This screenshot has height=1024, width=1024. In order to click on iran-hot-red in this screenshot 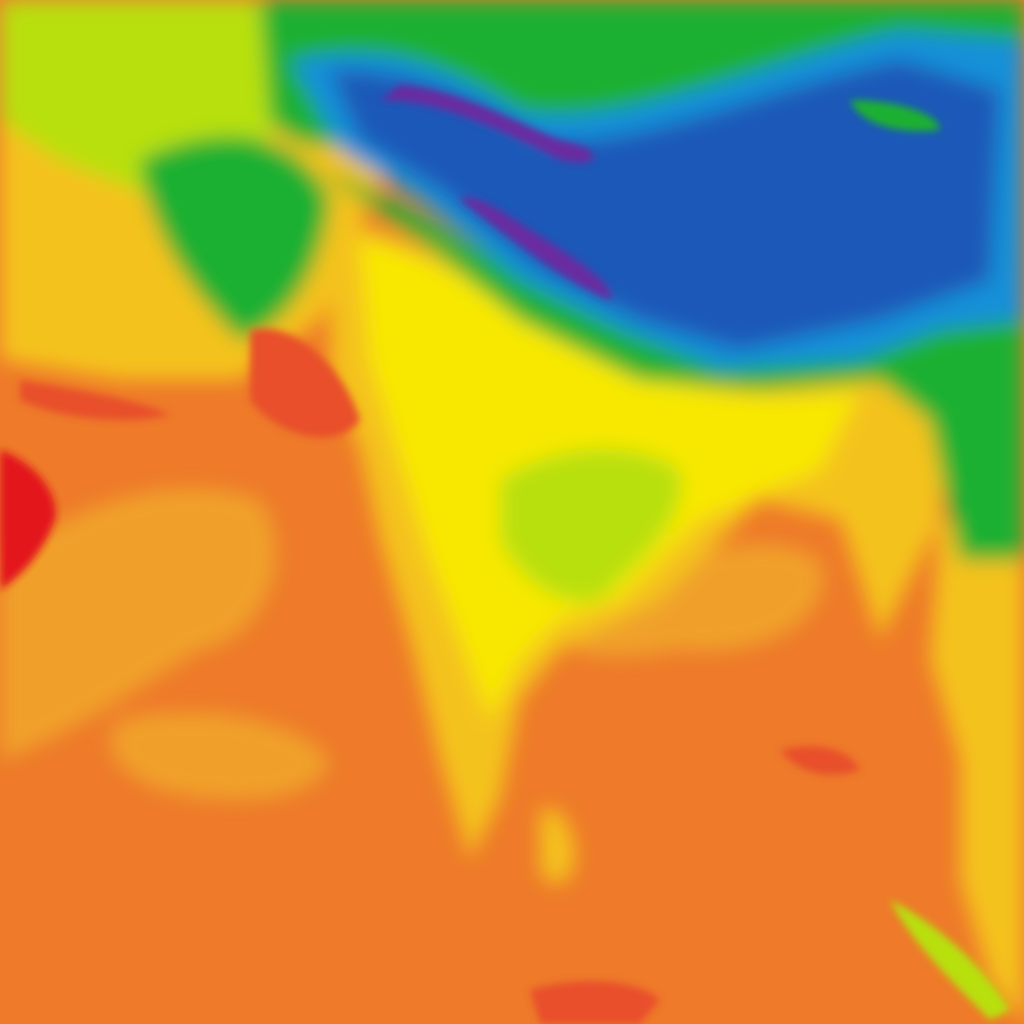, I will do `click(95, 400)`.